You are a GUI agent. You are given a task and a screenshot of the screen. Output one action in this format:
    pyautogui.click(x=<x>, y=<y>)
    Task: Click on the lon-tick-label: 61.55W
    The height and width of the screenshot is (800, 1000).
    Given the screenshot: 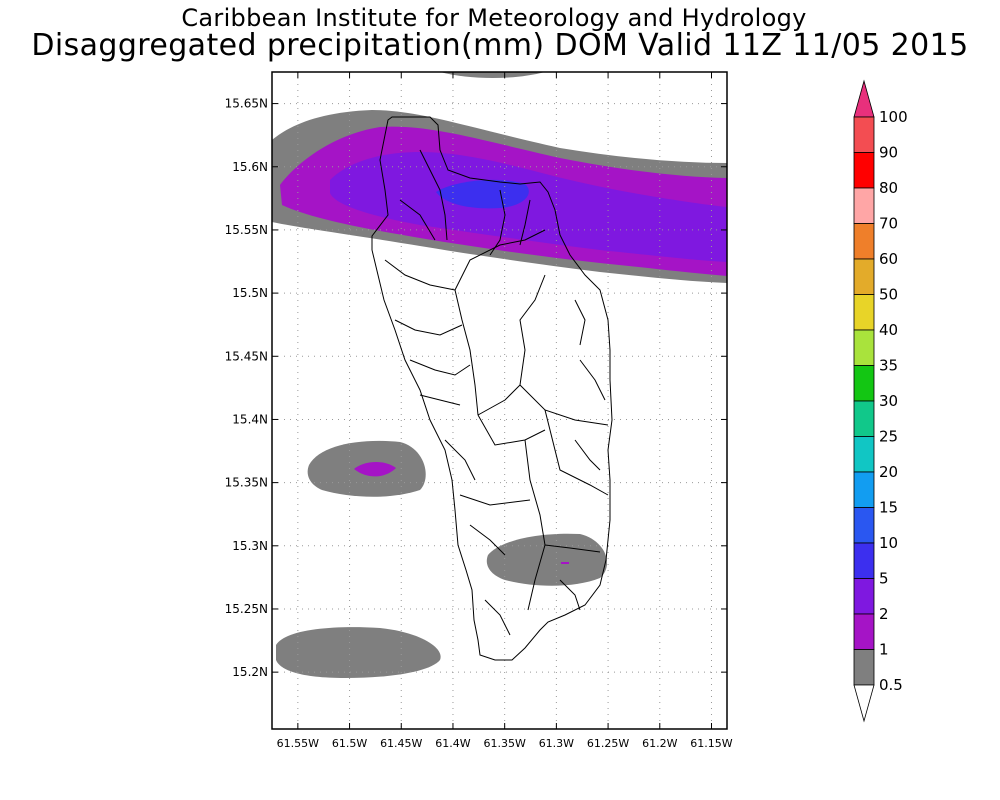 What is the action you would take?
    pyautogui.click(x=298, y=743)
    